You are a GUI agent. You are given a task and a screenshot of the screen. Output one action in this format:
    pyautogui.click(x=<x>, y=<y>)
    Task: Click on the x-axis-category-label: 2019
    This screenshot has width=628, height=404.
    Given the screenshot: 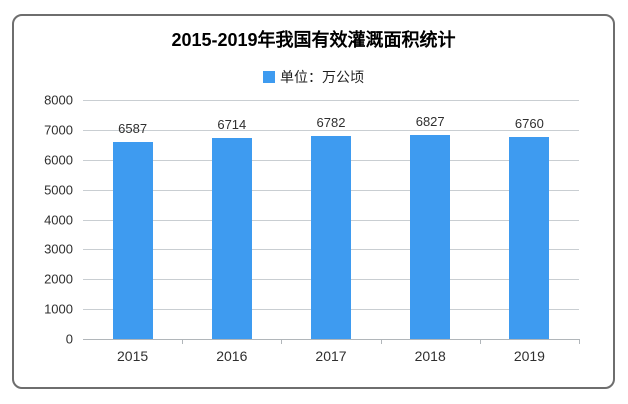 What is the action you would take?
    pyautogui.click(x=529, y=356)
    